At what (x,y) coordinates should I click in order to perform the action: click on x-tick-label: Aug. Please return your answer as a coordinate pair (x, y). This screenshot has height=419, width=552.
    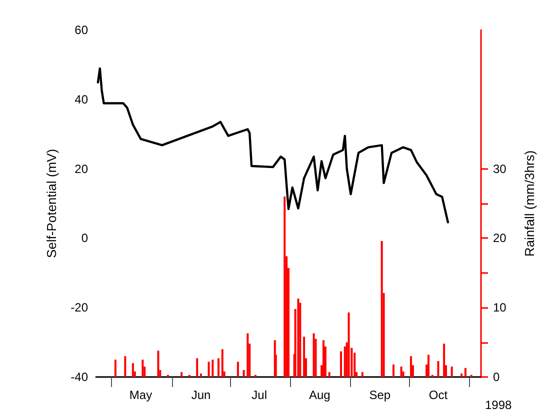
    Looking at the image, I should click on (319, 395).